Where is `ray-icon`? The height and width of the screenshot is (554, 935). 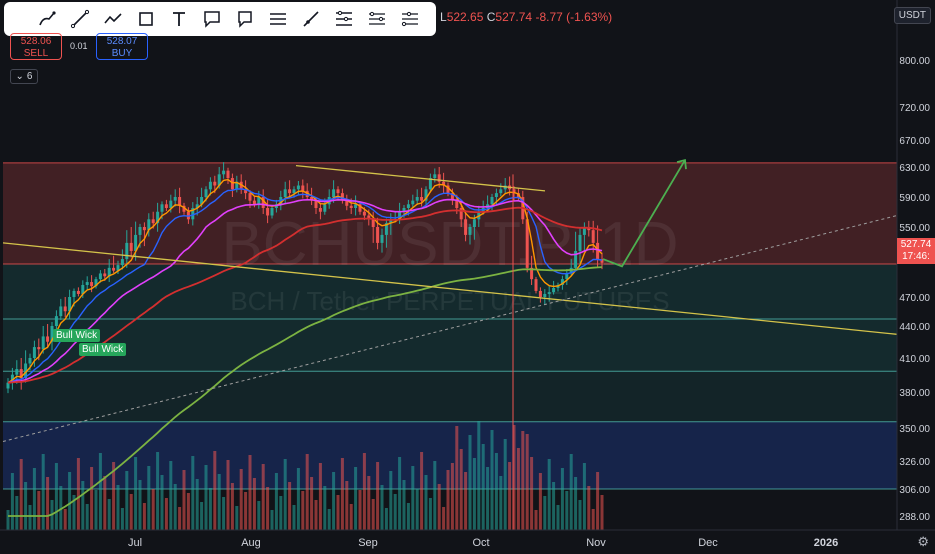
ray-icon is located at coordinates (310, 19).